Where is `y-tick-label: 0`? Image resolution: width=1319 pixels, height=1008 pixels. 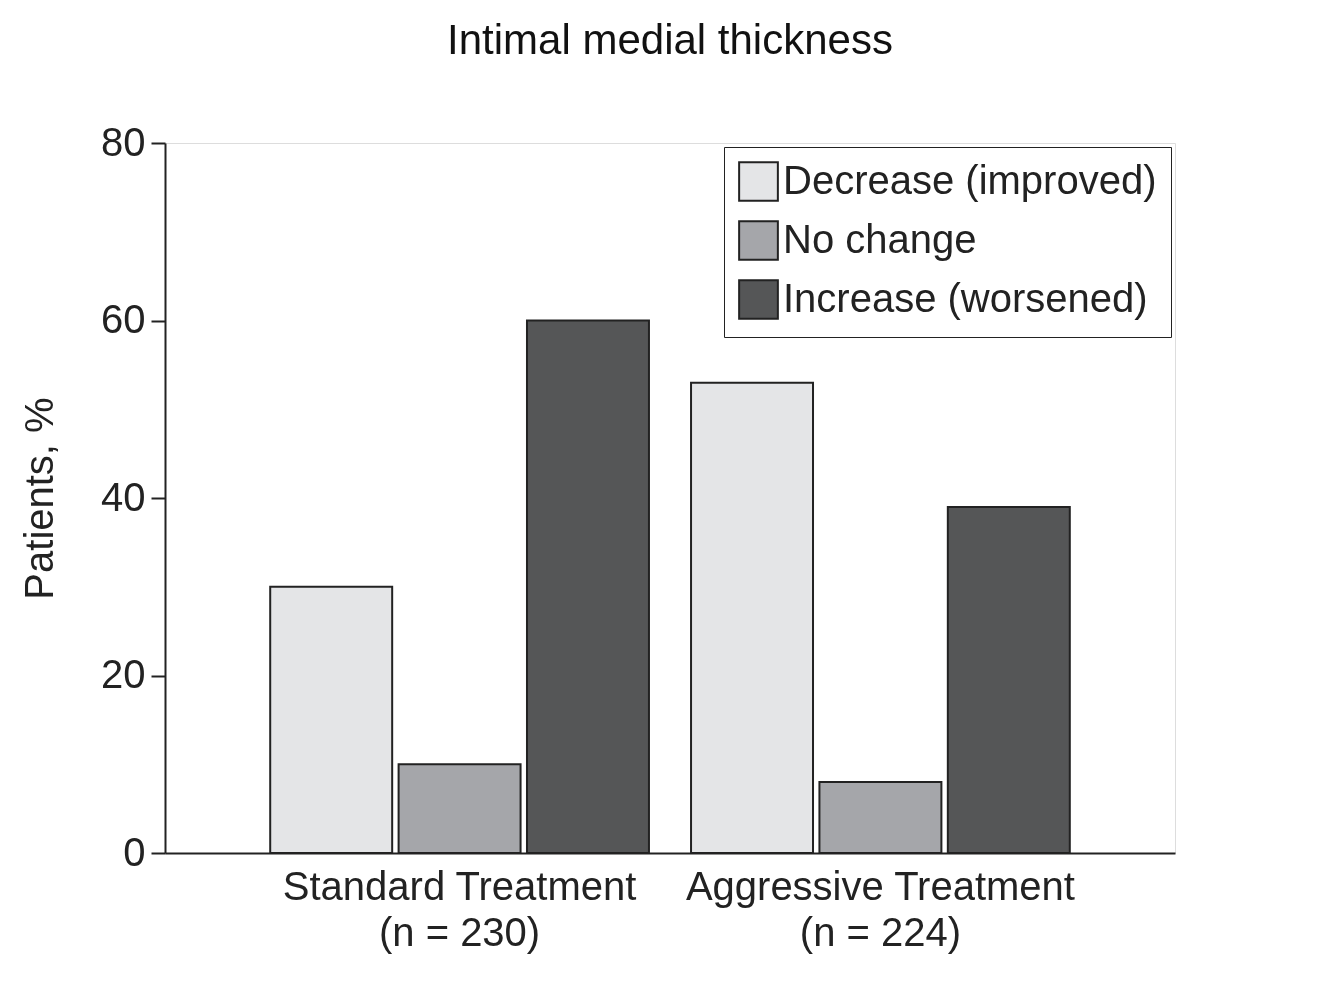 y-tick-label: 0 is located at coordinates (134, 851).